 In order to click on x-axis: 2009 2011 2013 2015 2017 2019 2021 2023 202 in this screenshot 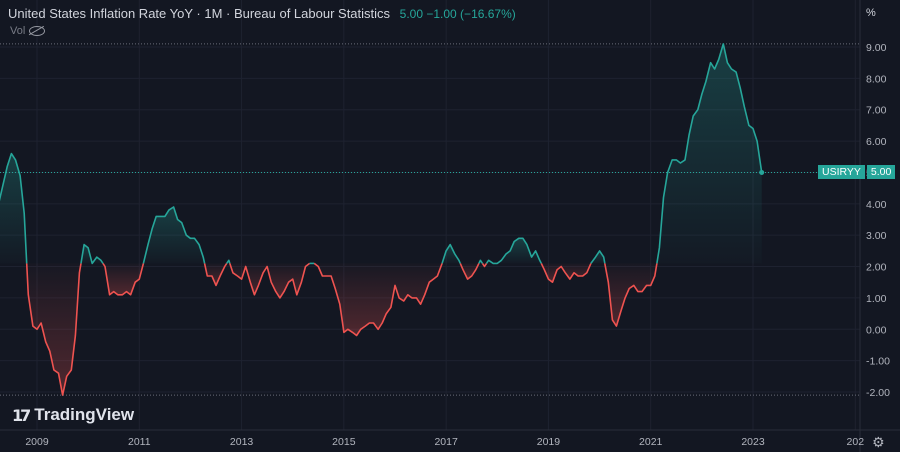, I will do `click(450, 438)`.